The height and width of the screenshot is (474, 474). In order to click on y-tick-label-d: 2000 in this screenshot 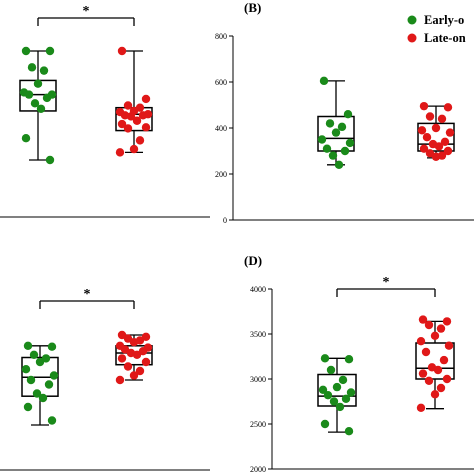, I will do `click(258, 469)`.